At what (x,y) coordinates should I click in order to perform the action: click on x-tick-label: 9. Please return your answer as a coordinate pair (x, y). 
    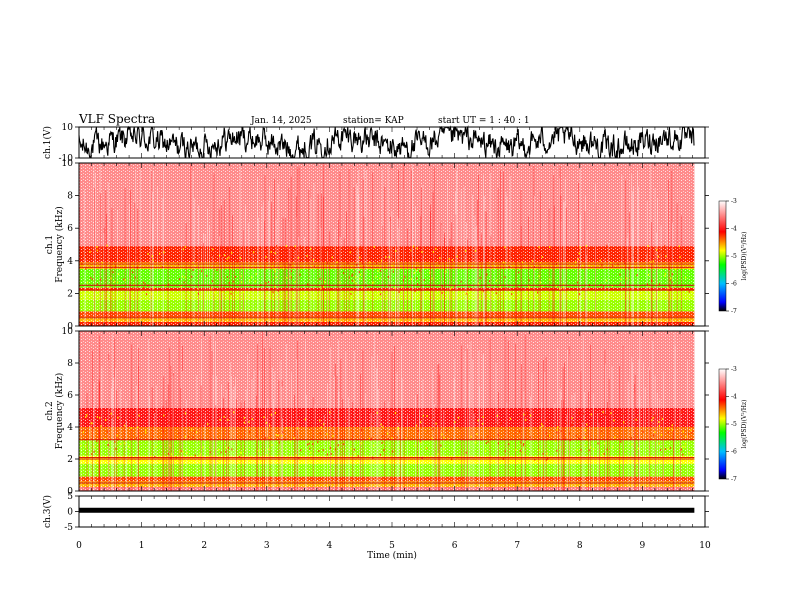
    Looking at the image, I should click on (643, 546).